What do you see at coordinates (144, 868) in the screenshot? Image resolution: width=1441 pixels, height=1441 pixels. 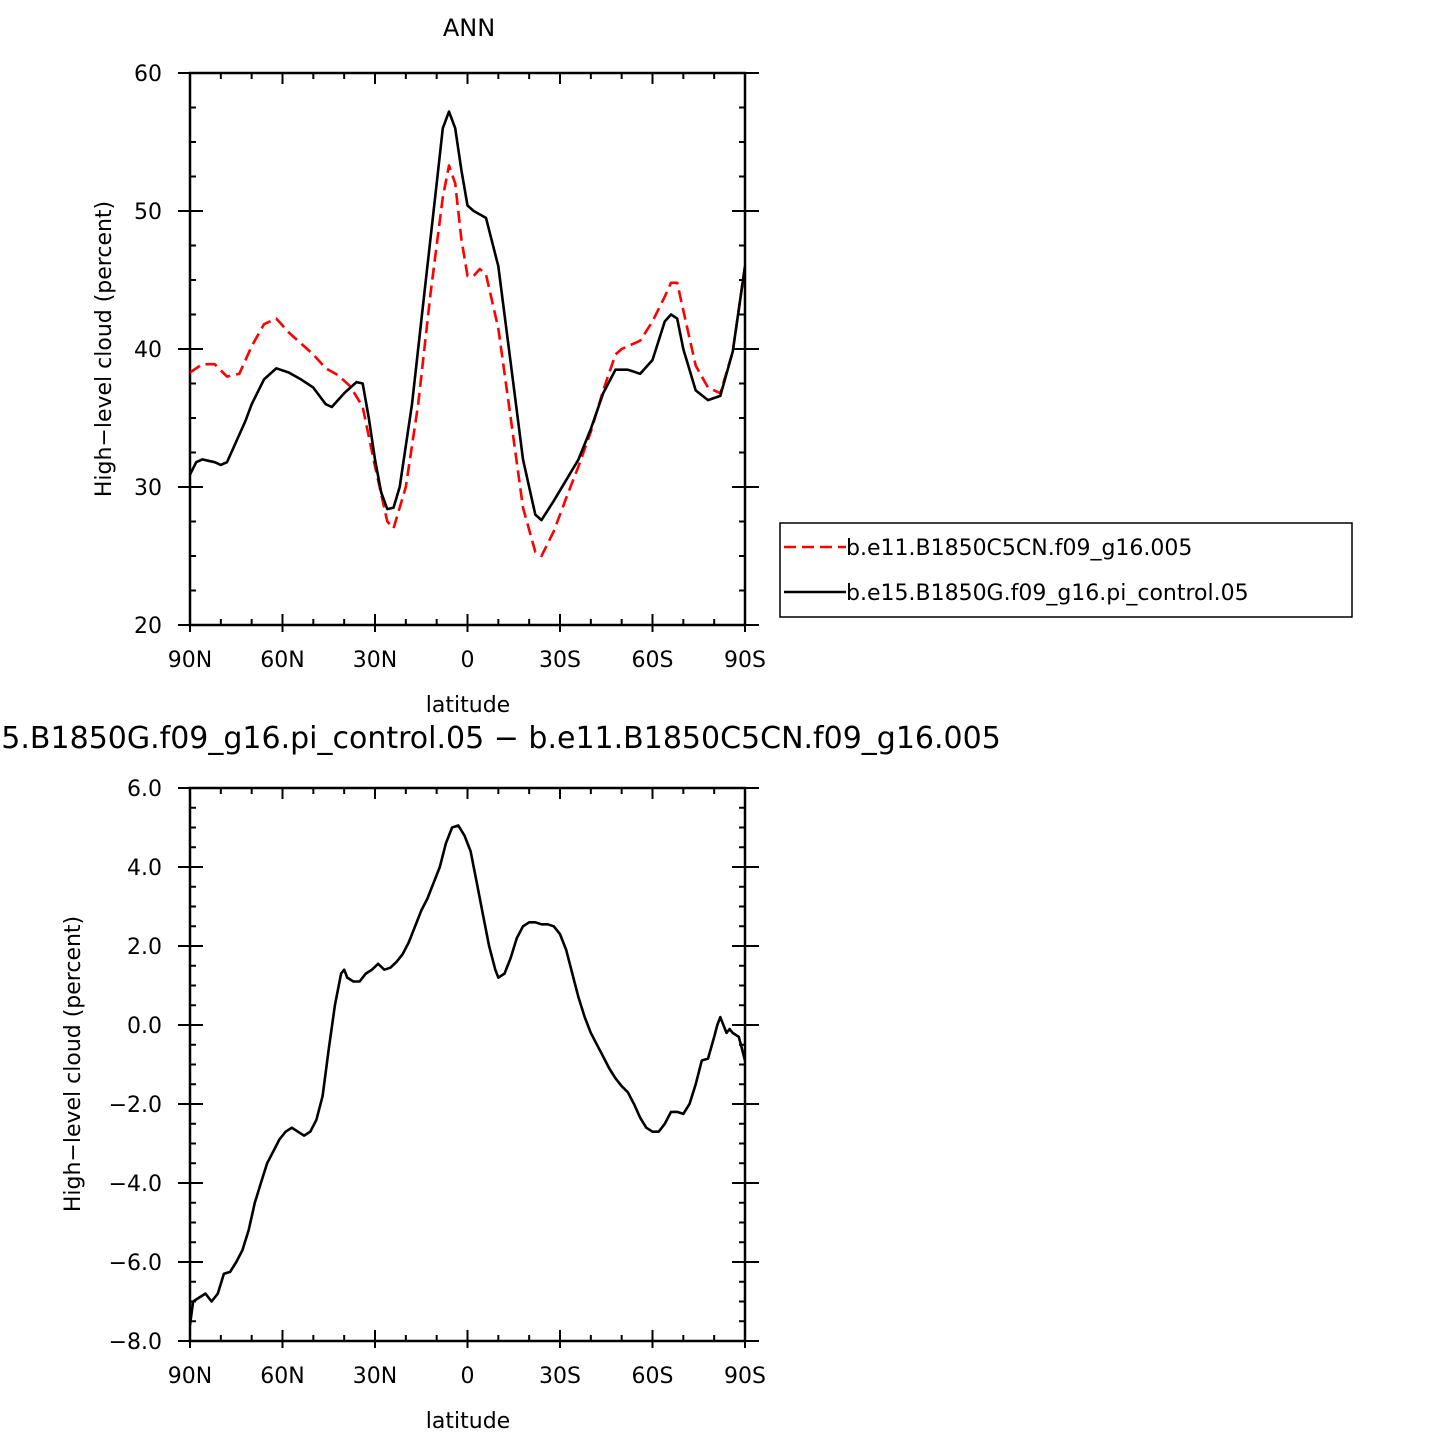 I see `bottom-y-tick-label: 4.0` at bounding box center [144, 868].